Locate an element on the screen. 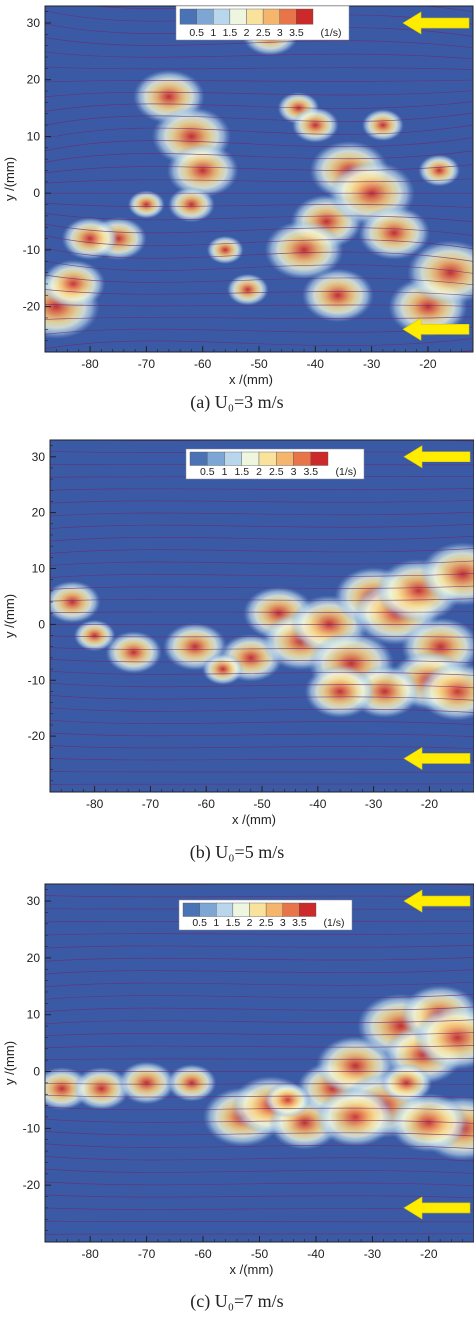 The image size is (474, 1330). x-tick-label: -30 is located at coordinates (373, 1254).